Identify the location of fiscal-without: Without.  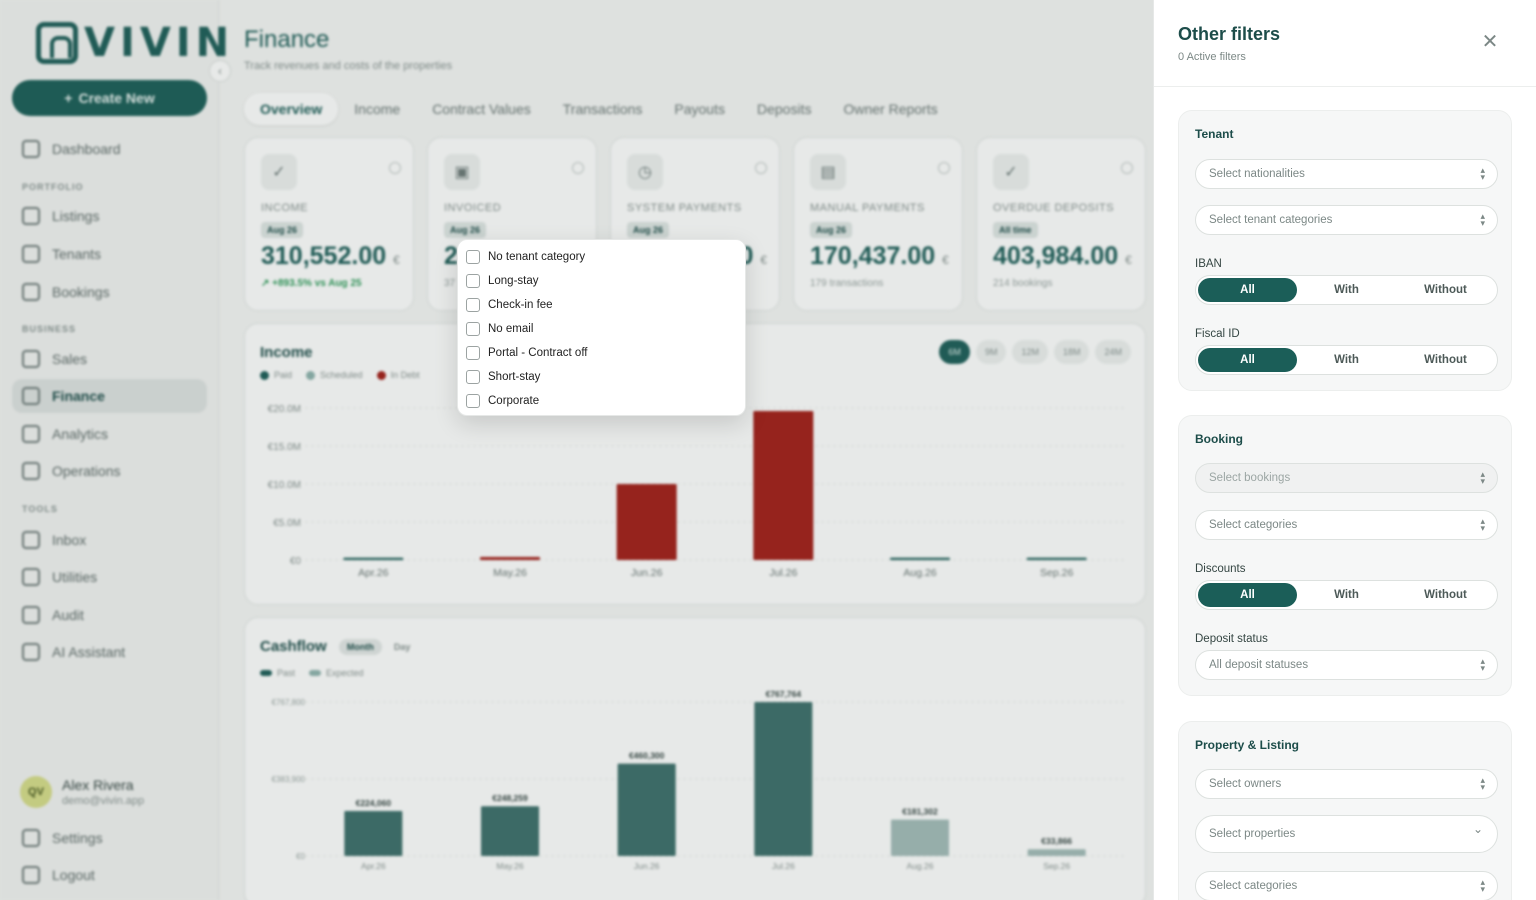
(1445, 360).